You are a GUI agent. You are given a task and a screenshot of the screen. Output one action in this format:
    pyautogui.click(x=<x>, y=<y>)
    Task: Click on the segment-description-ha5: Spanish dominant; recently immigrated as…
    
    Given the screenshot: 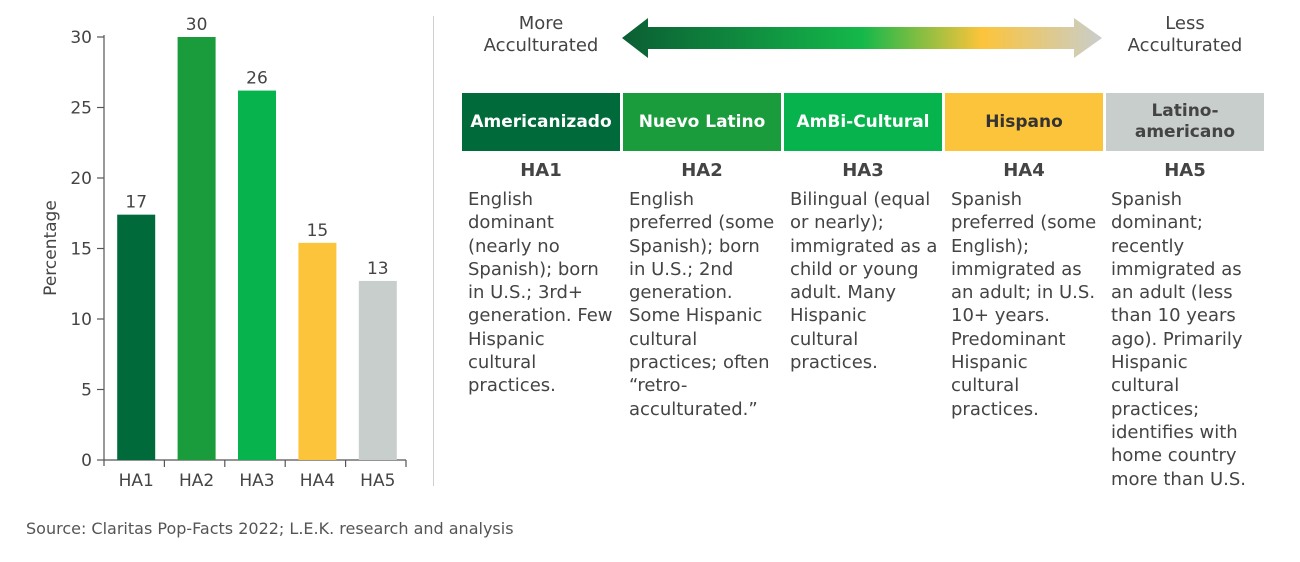 What is the action you would take?
    pyautogui.click(x=1179, y=339)
    